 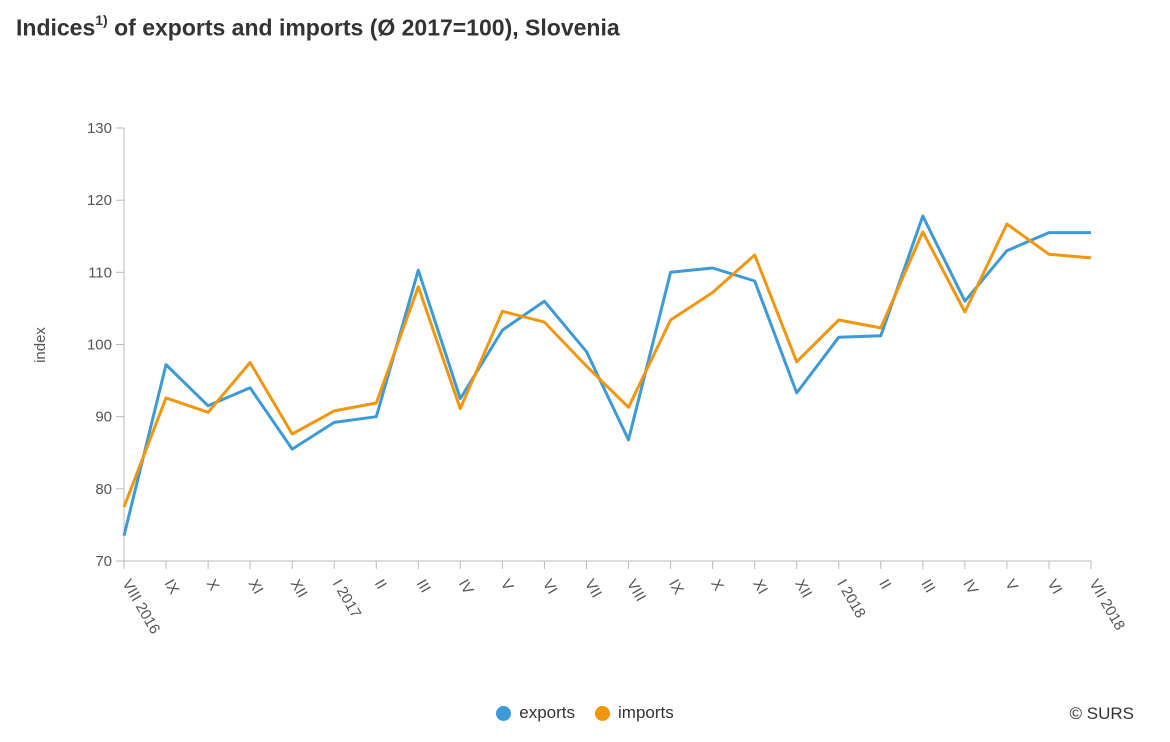 What do you see at coordinates (101, 20) in the screenshot?
I see `title-footnote-mark: 1)` at bounding box center [101, 20].